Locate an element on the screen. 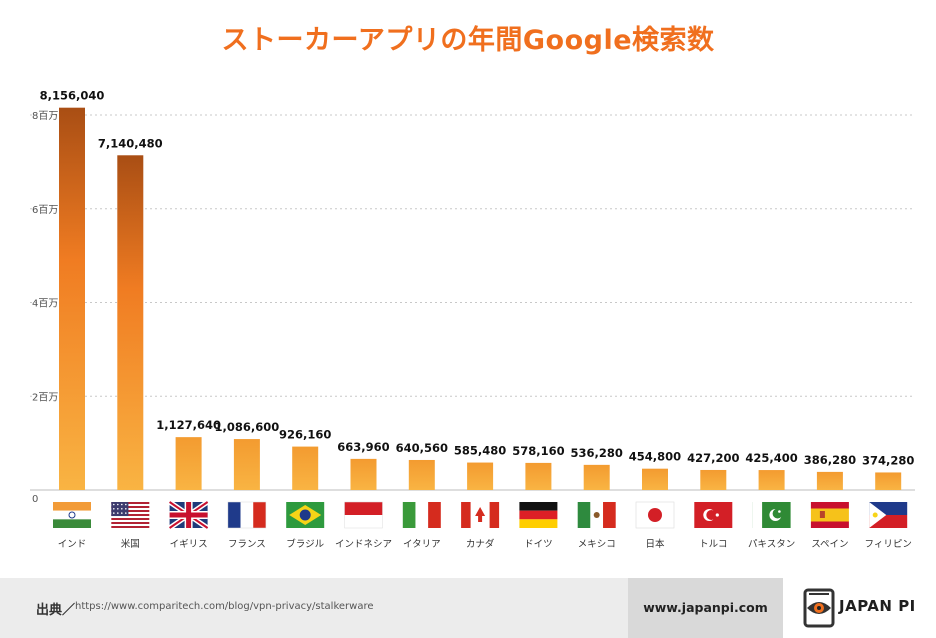 The image size is (936, 638). philippines-flag is located at coordinates (888, 515).